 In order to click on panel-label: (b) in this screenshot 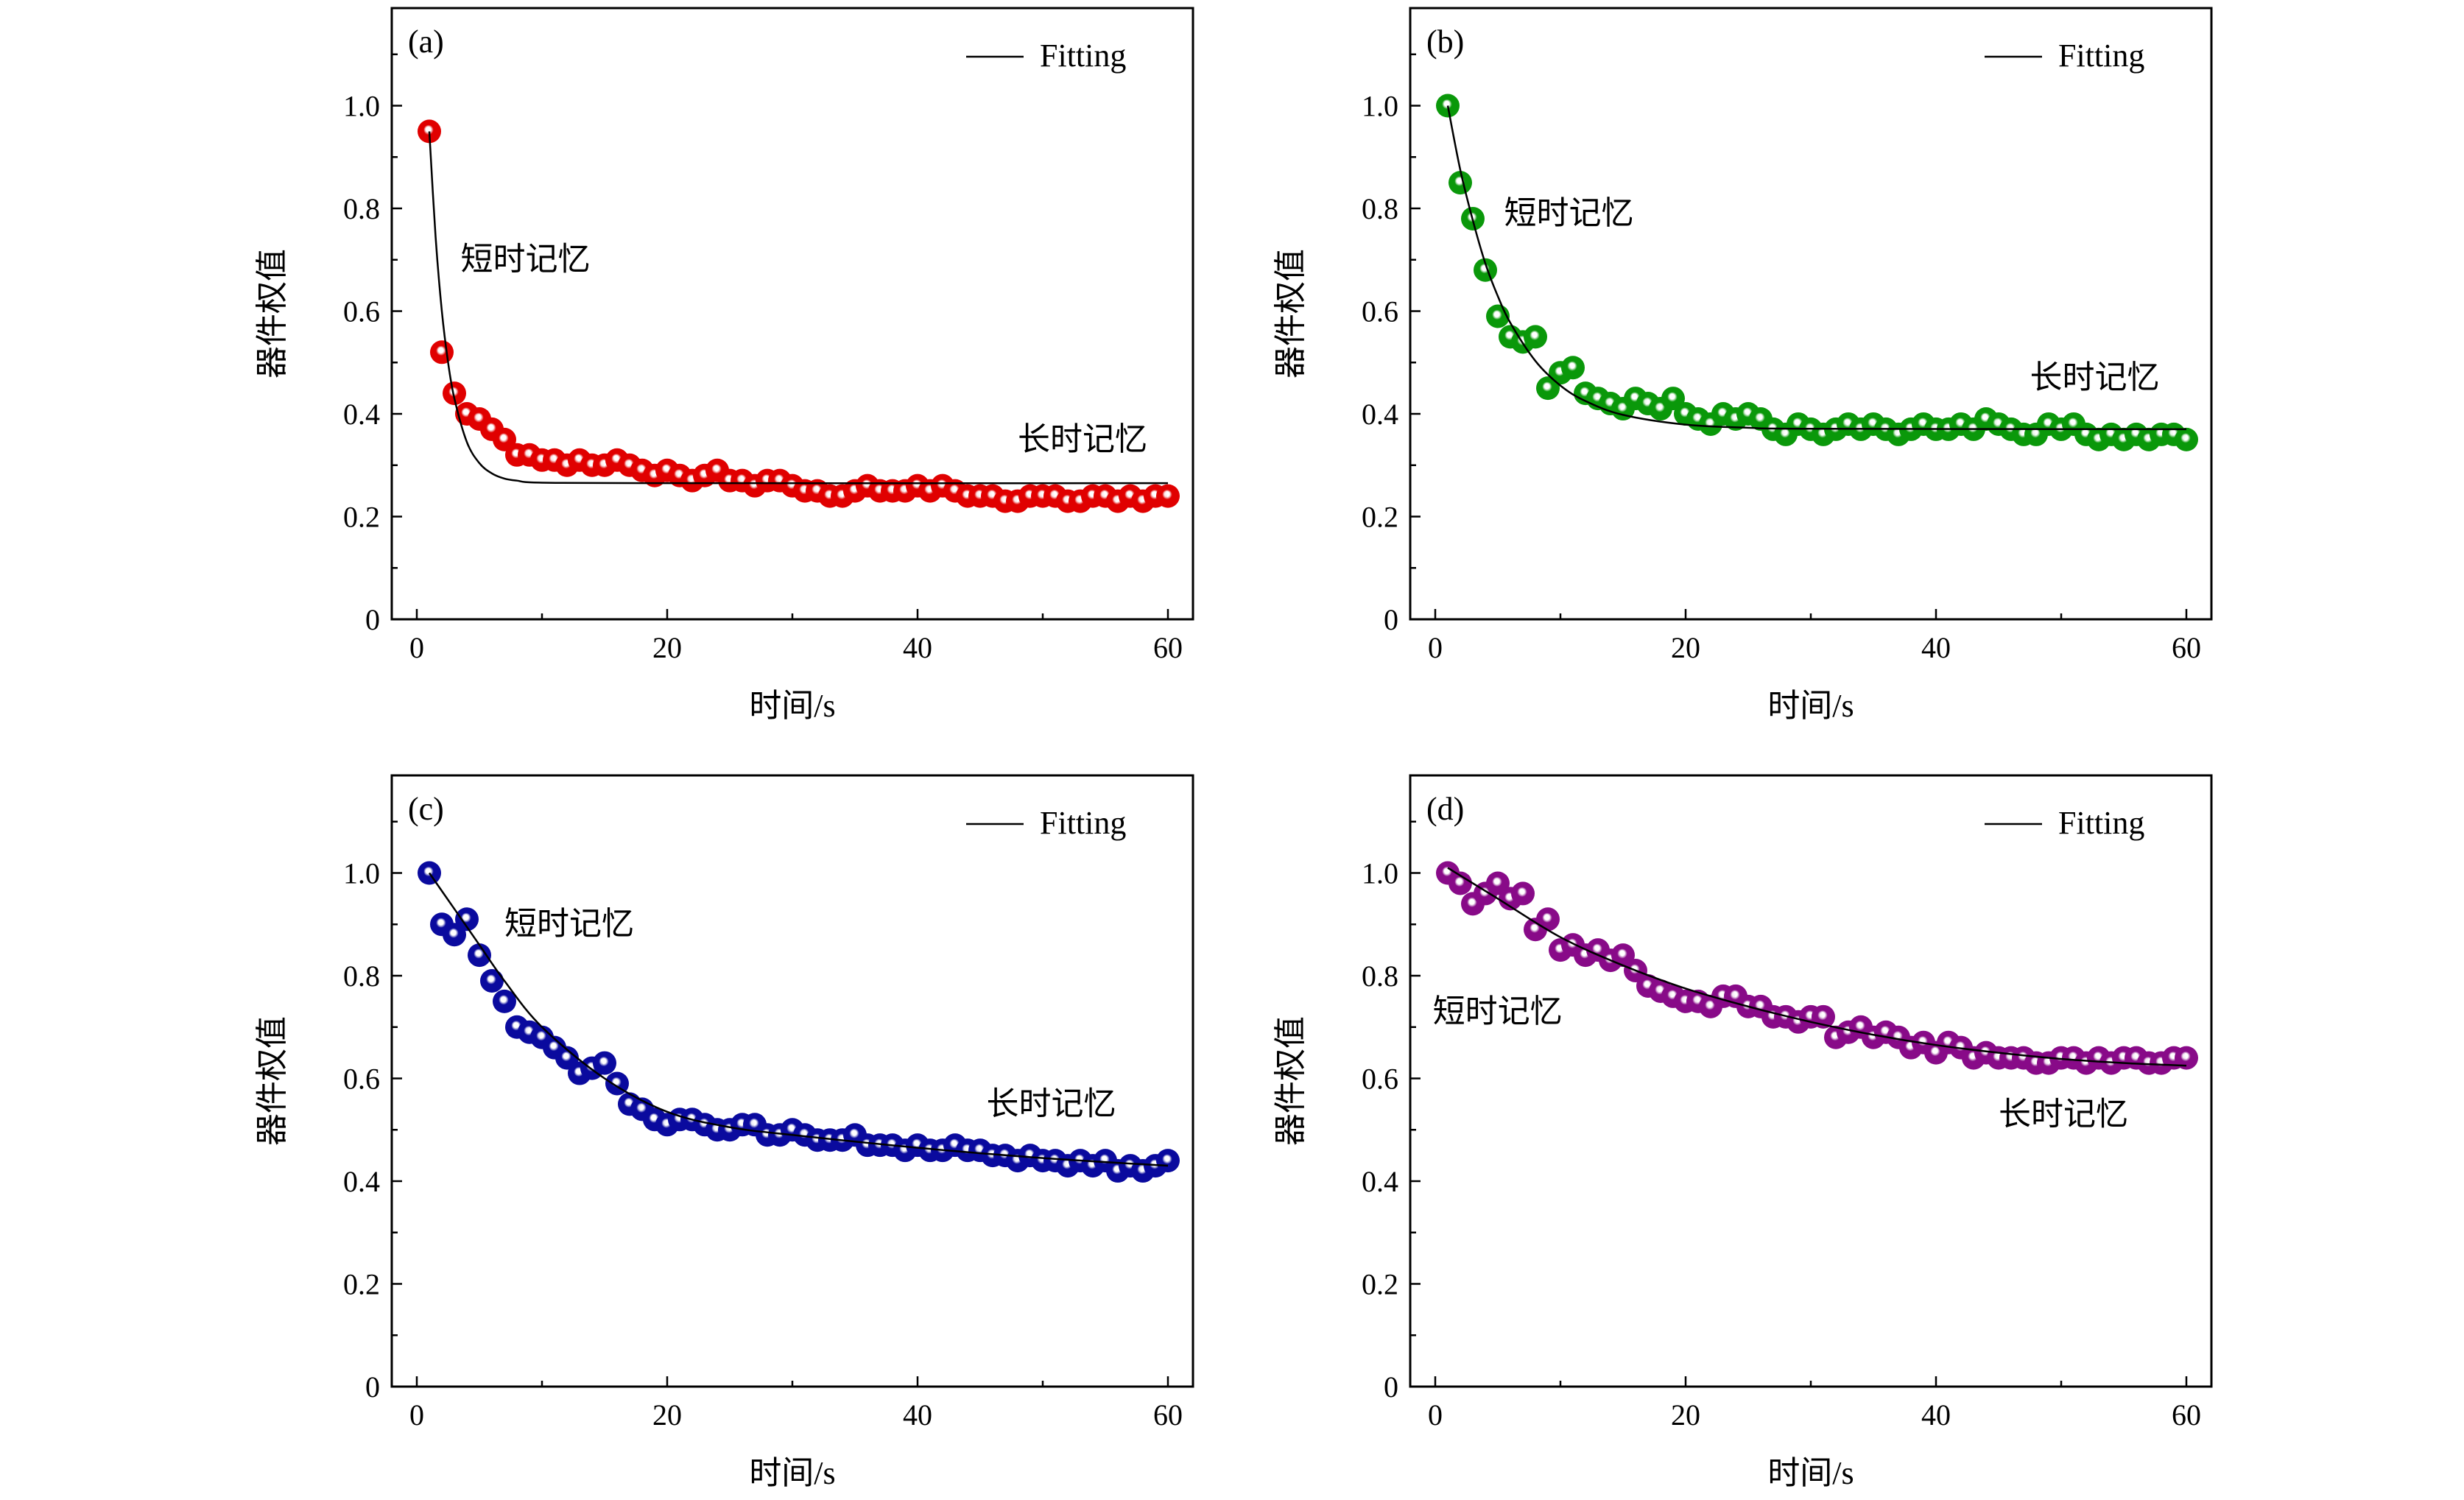, I will do `click(1445, 42)`.